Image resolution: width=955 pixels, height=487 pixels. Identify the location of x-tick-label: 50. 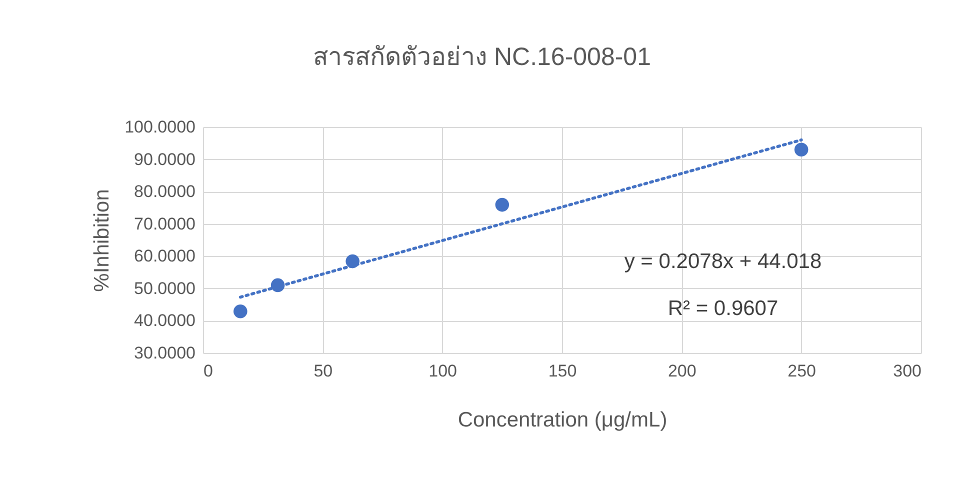
(323, 371).